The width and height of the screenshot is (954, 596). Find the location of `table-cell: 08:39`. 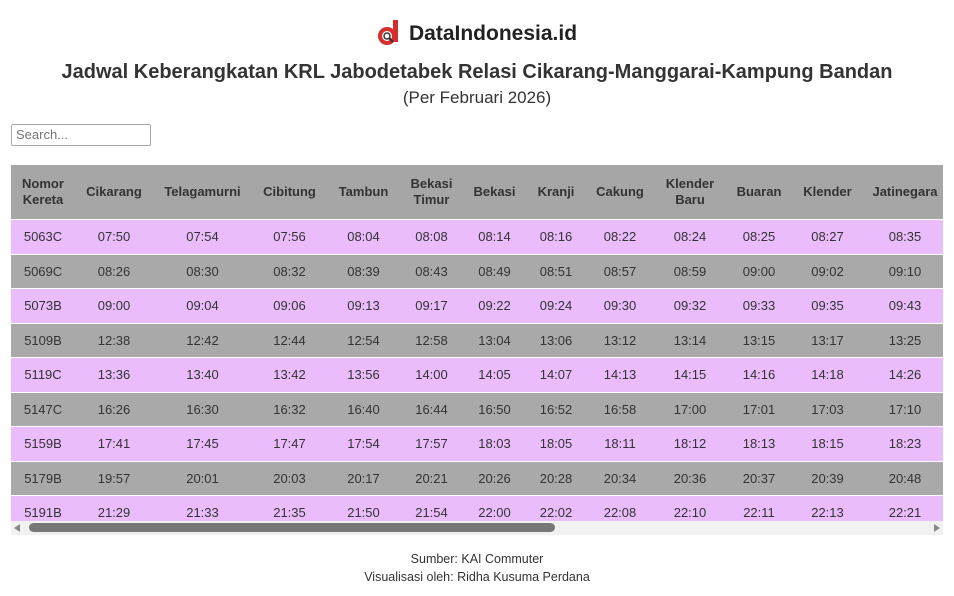

table-cell: 08:39 is located at coordinates (363, 271).